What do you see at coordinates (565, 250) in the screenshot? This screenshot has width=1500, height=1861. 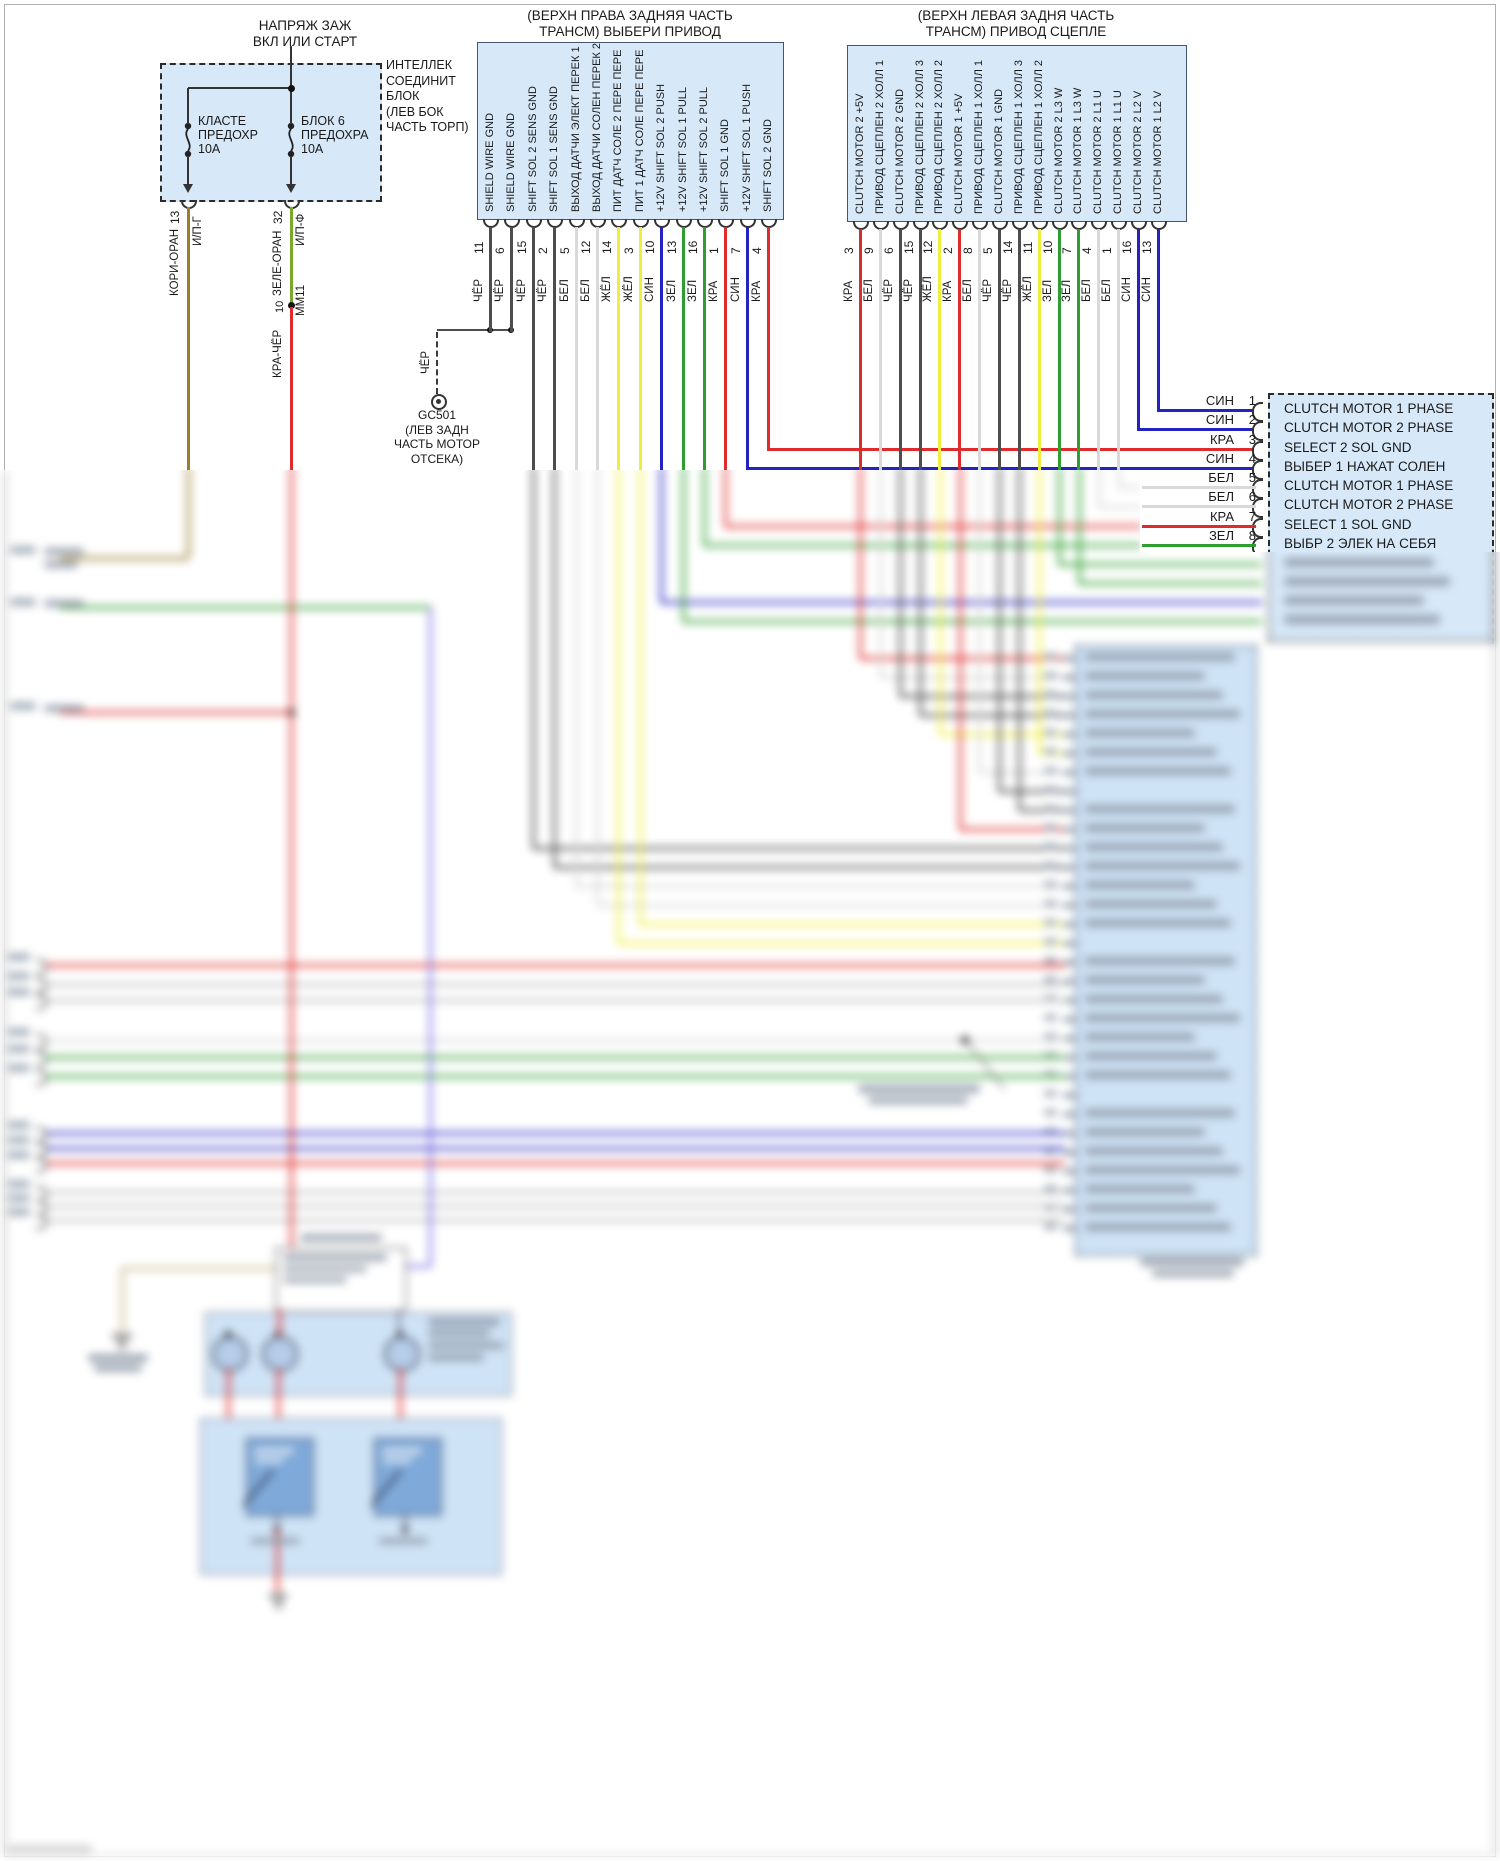 I see `connector-pin-number: 5` at bounding box center [565, 250].